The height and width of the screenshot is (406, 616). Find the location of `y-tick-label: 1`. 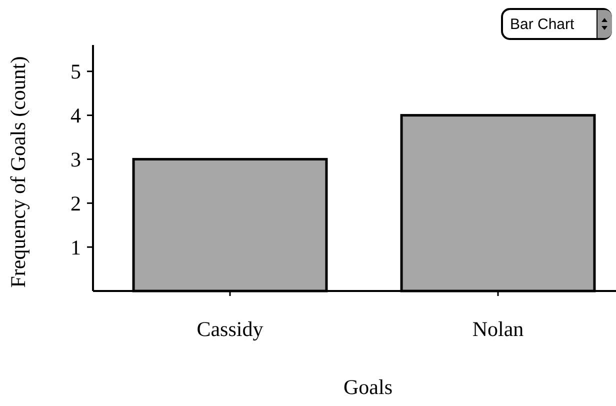

y-tick-label: 1 is located at coordinates (75, 247).